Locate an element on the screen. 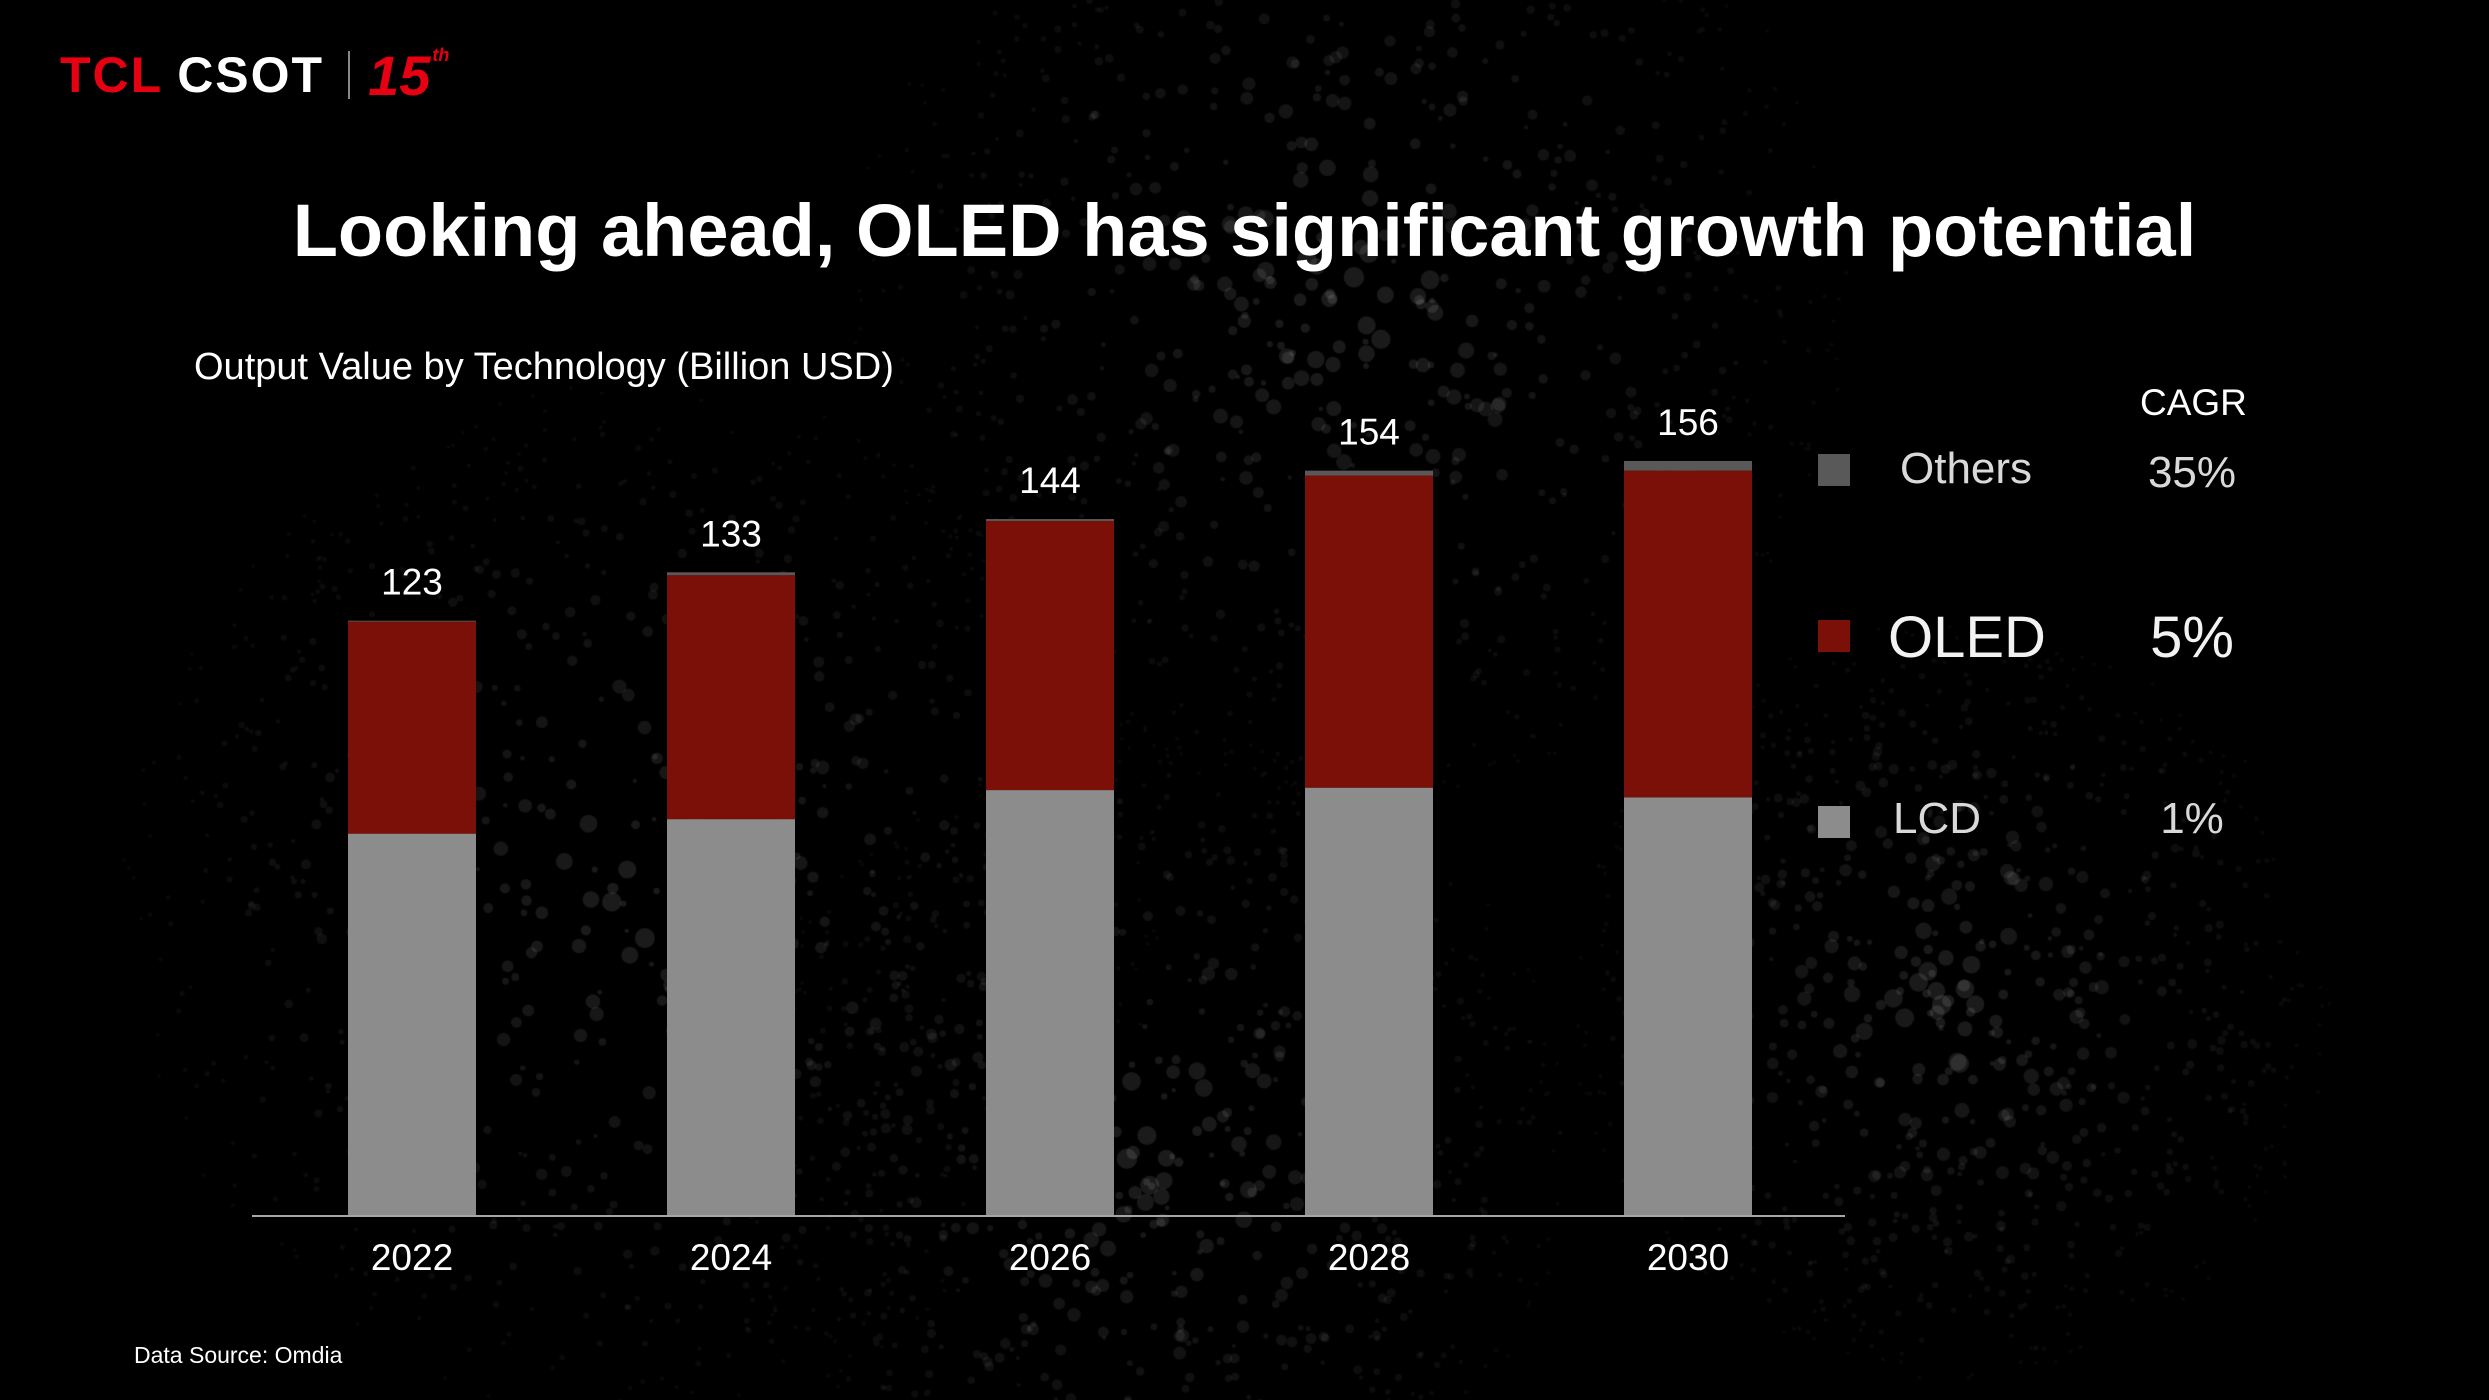  total-label-2028: 154 is located at coordinates (1369, 432).